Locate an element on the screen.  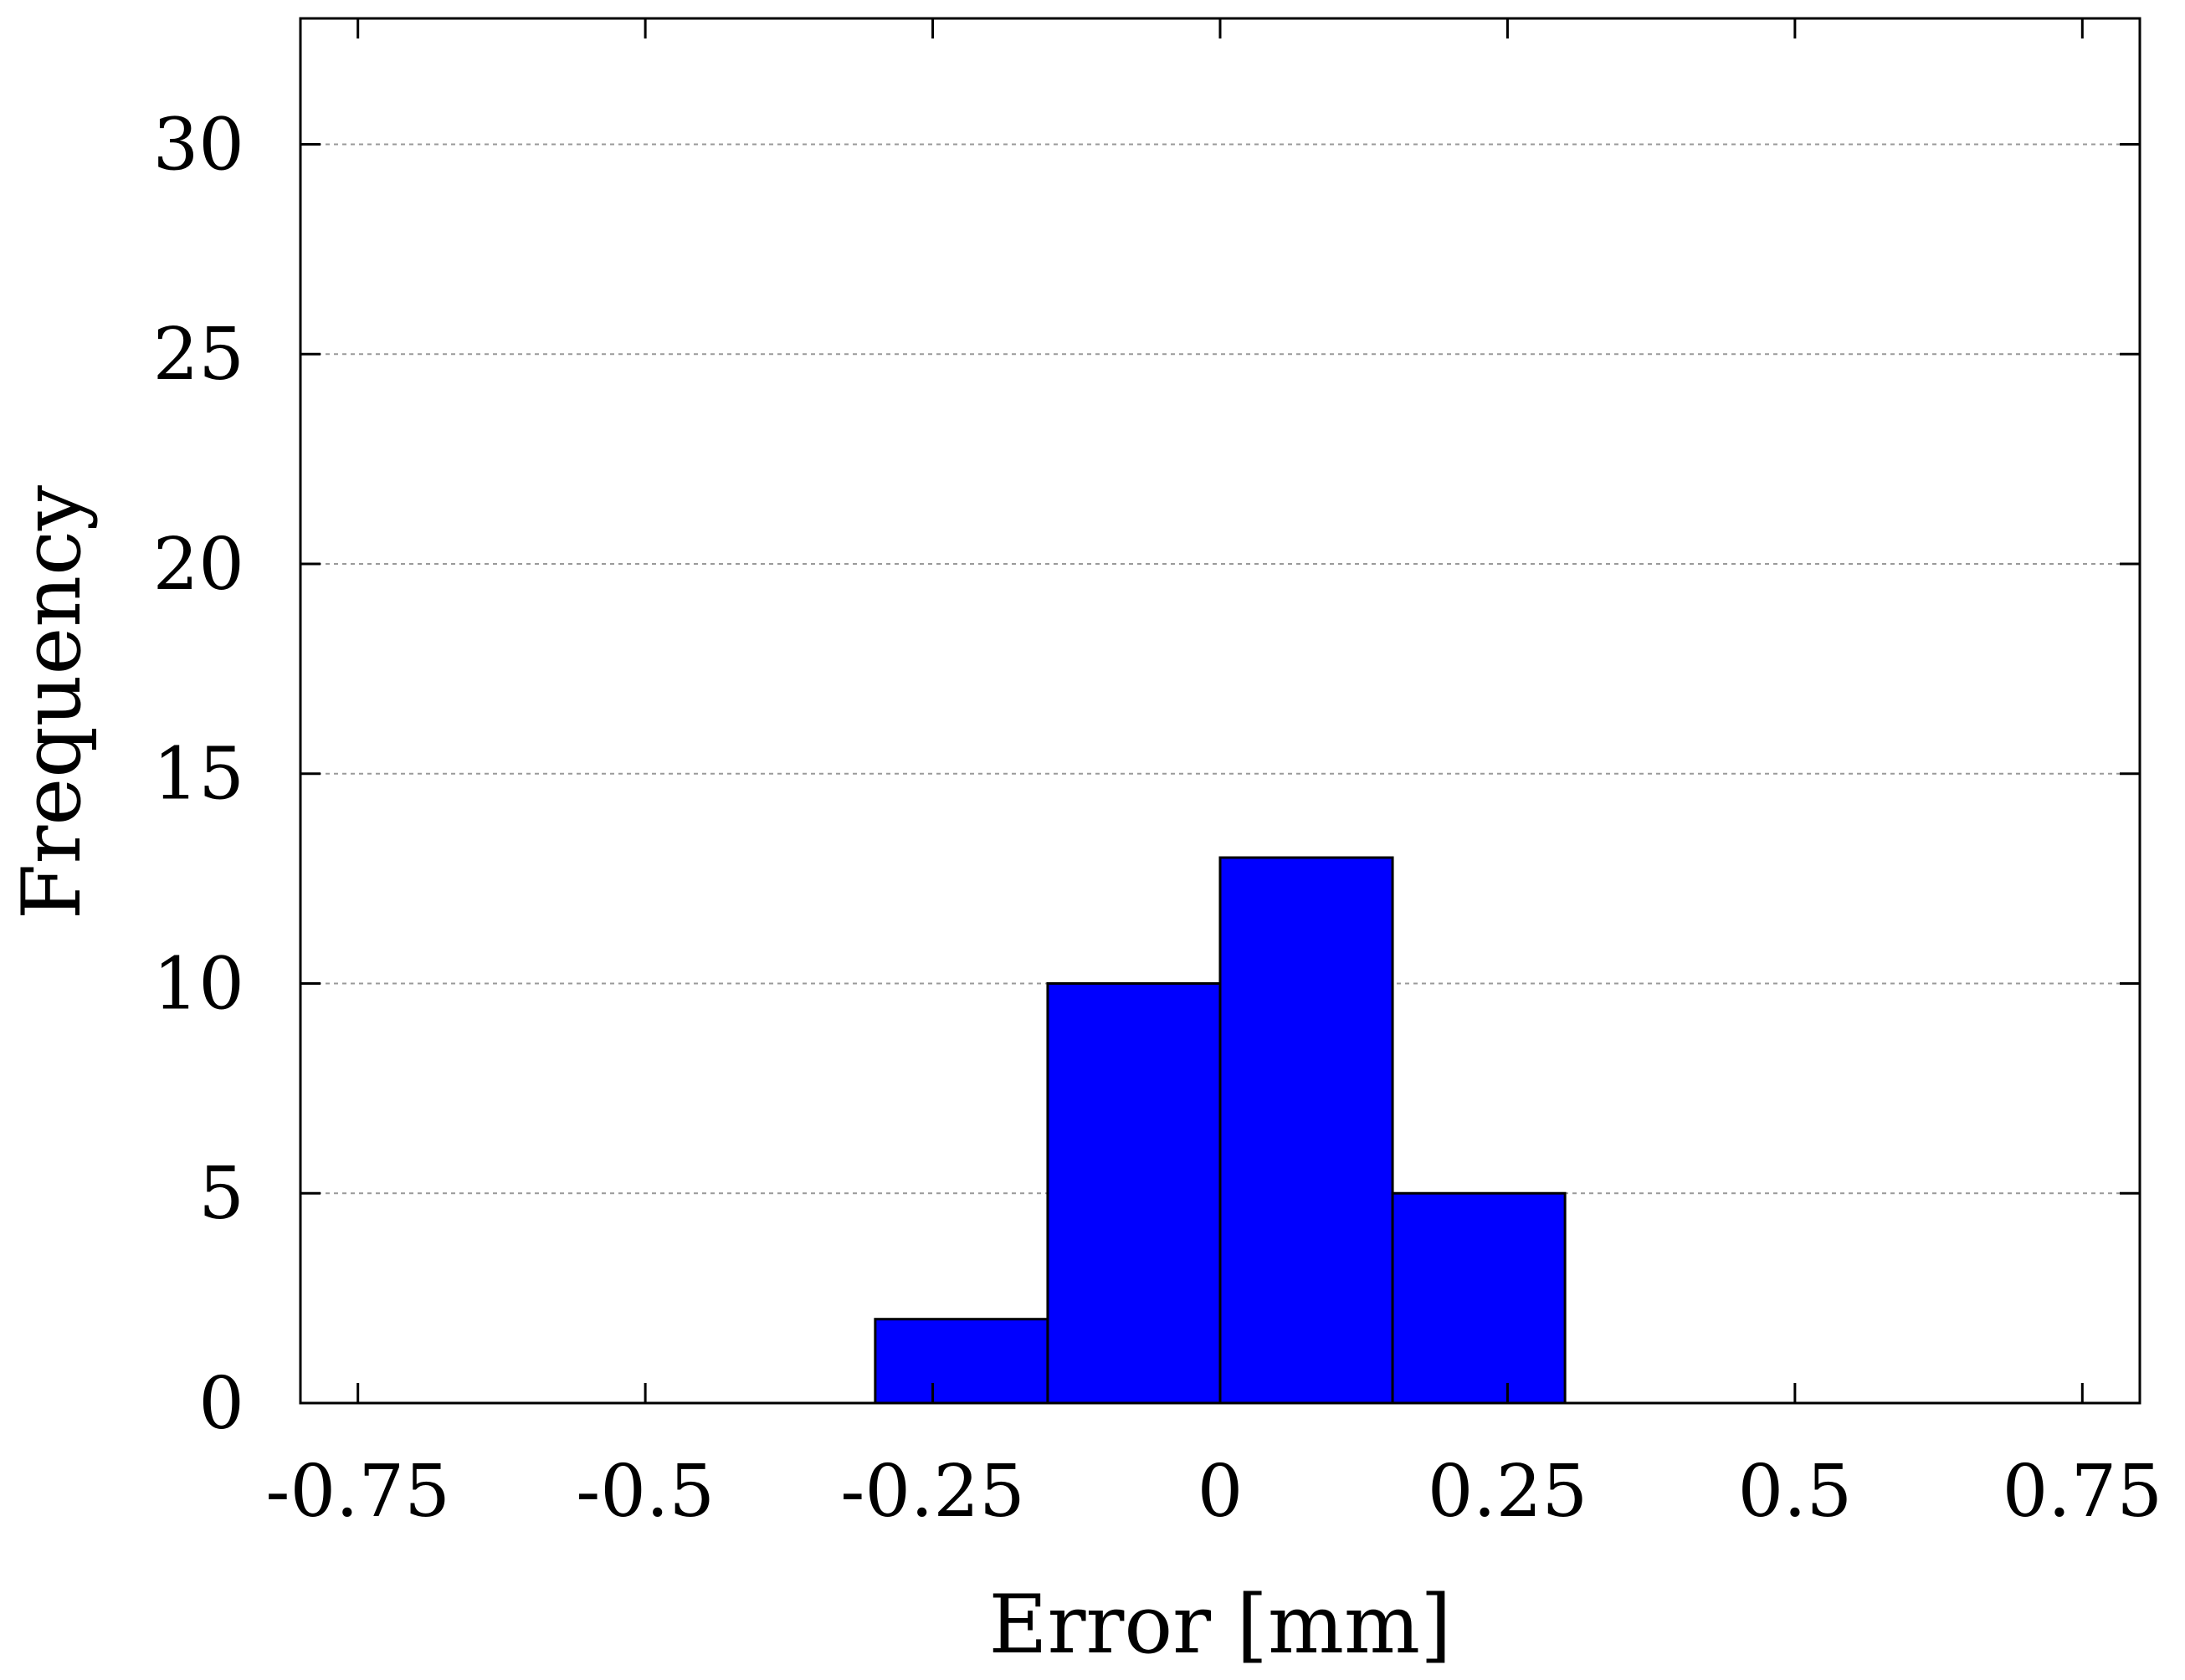
y-tick-label: 20 is located at coordinates (198, 565).